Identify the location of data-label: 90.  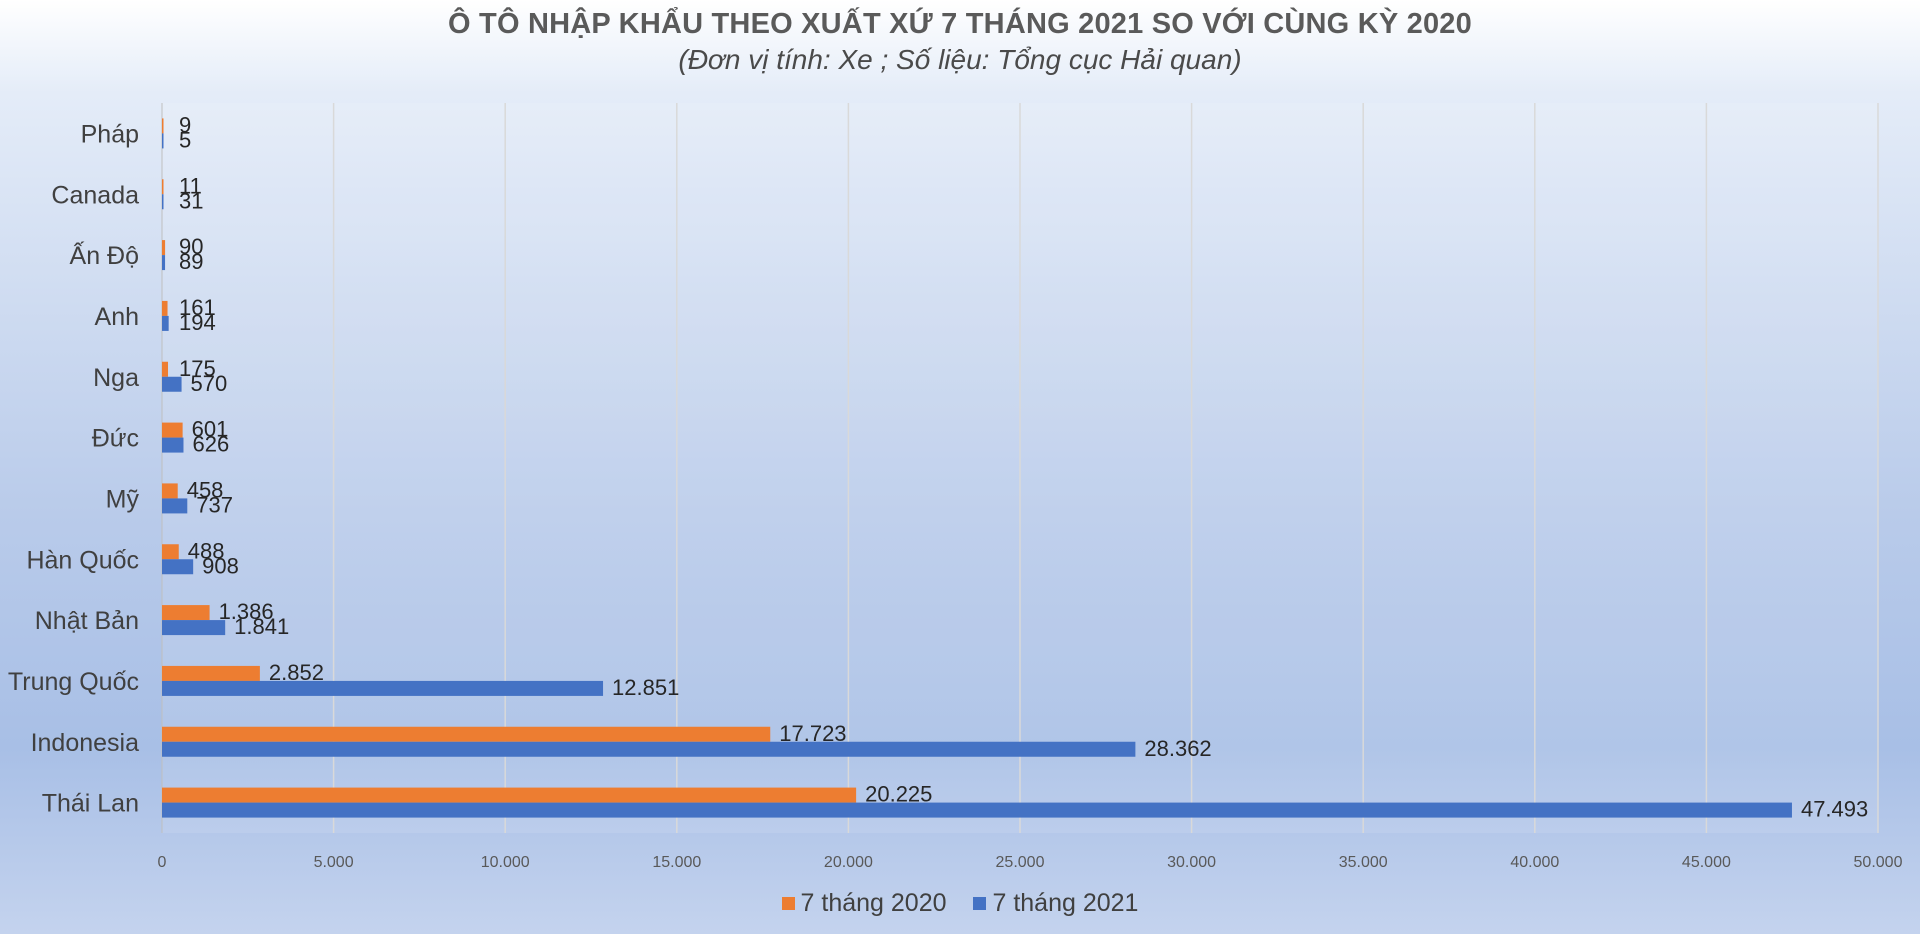
(191, 246).